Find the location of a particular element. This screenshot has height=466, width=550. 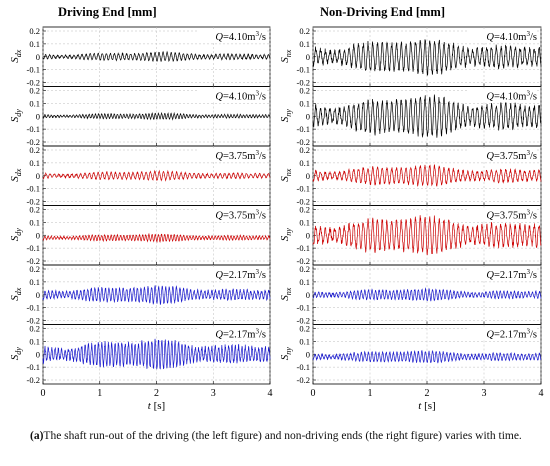

panel: 0.2 0.1 0 -0.1 -0.2 Sdx Q=4.10m3/s is located at coordinates (140, 57).